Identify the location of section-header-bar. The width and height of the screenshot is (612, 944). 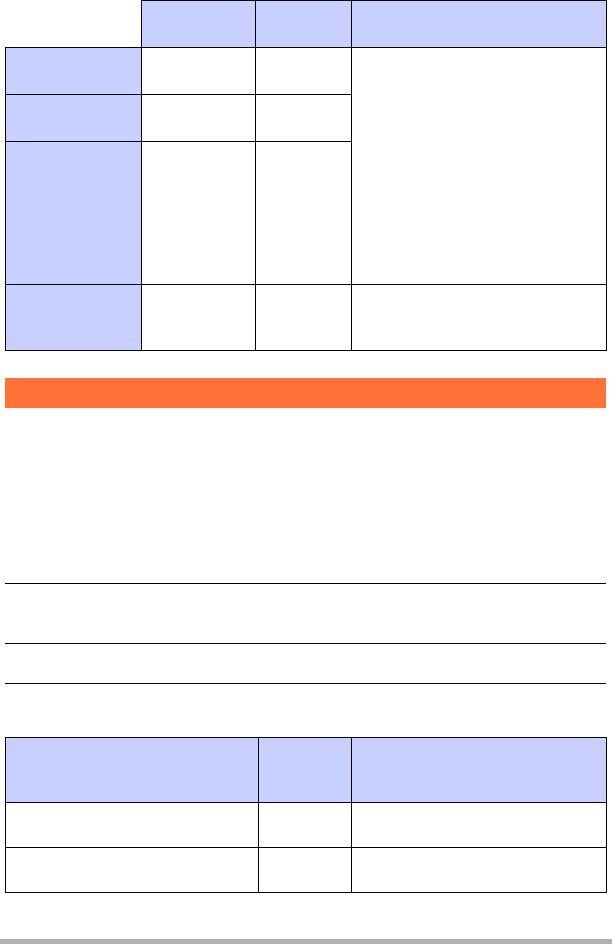
(305, 393).